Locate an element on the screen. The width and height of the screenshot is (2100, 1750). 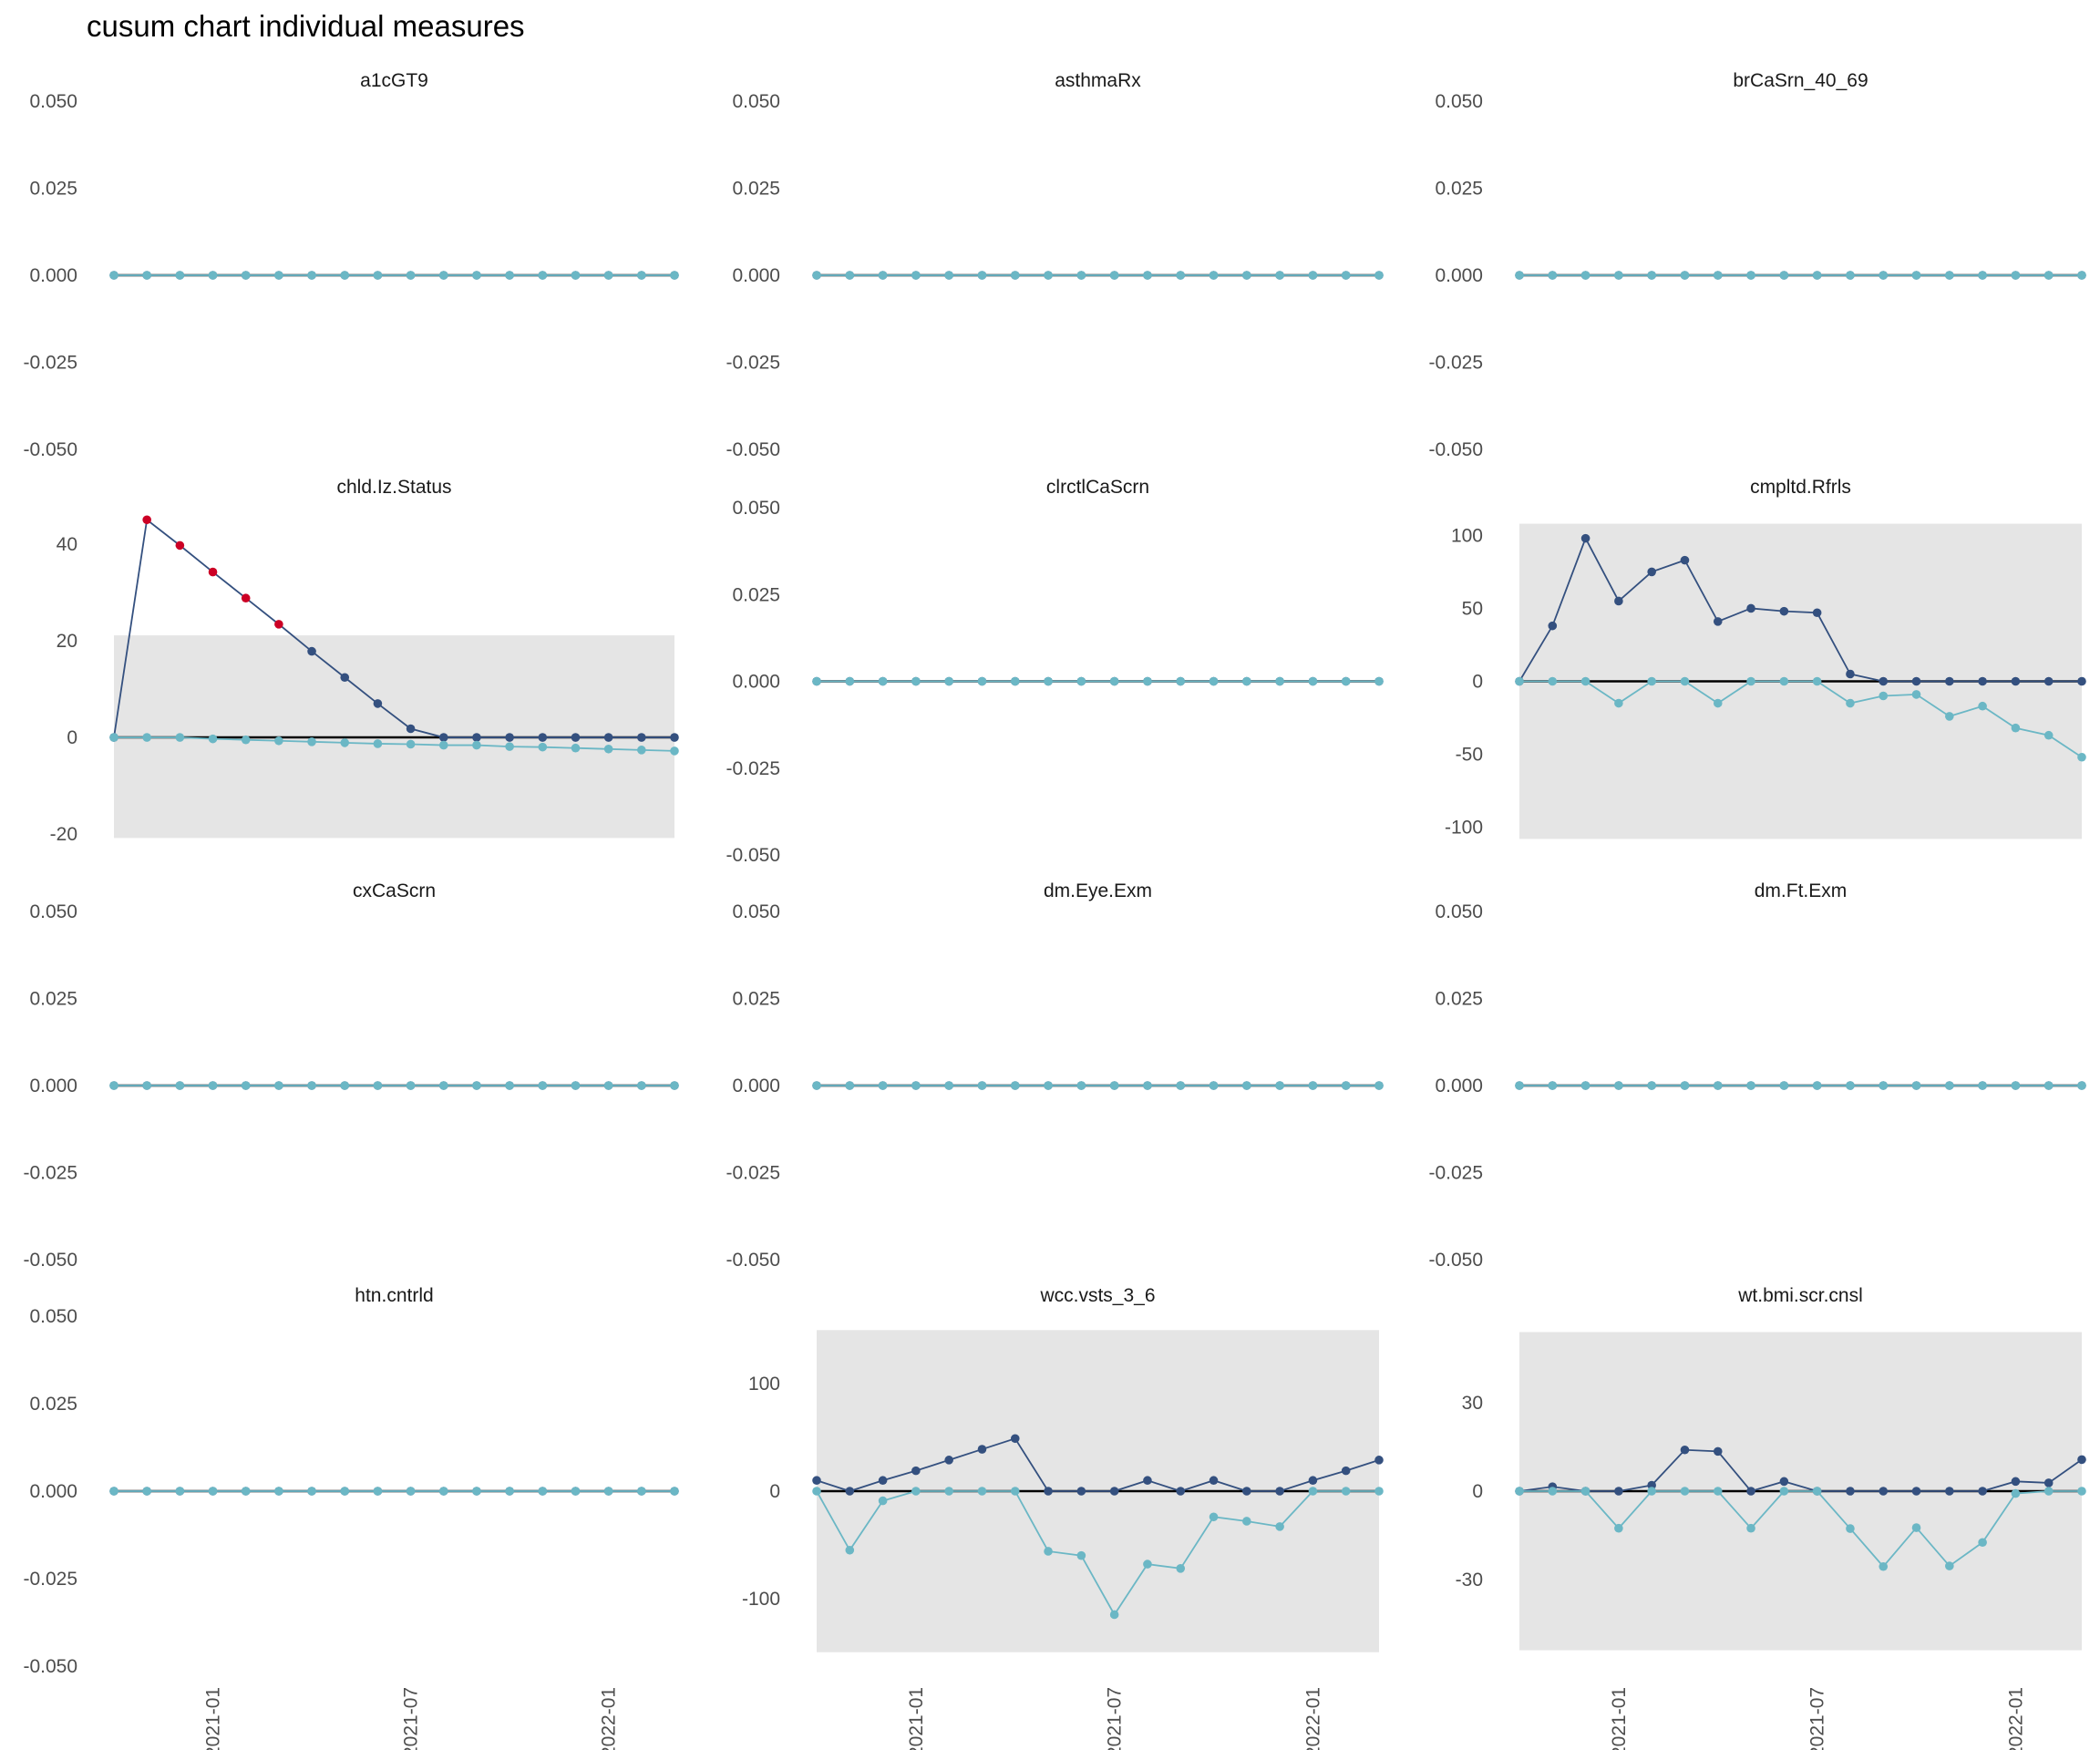
panel-dm.Ft.Exm: dm.Ft.Exm 0.050 0.025 0.000 -0.025 -0.050 is located at coordinates (1757, 1076).